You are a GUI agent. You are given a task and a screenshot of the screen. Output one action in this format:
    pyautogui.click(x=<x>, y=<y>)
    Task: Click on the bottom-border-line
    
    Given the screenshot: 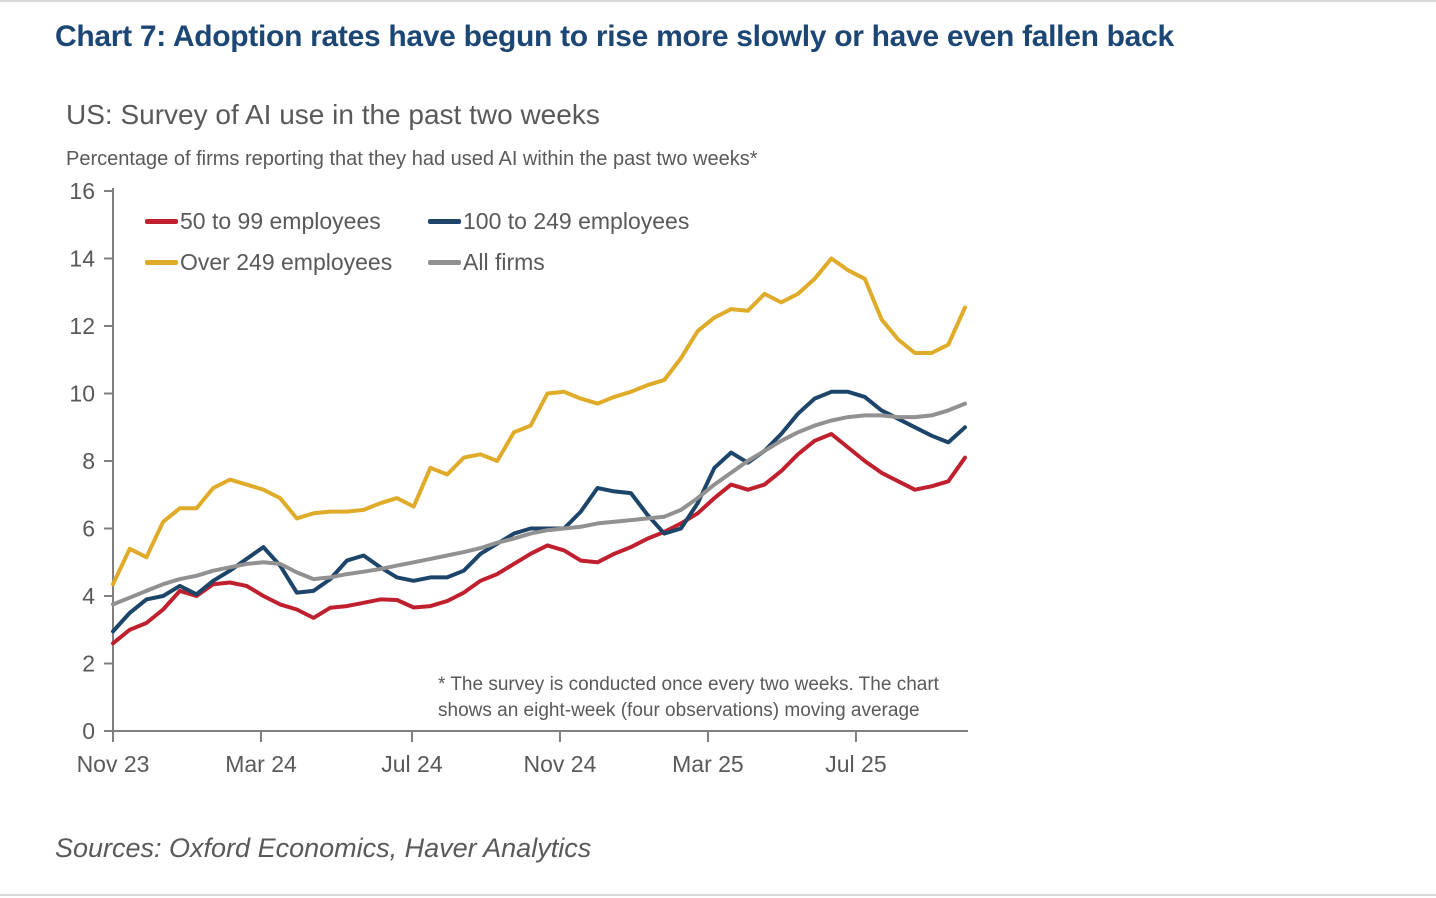 What is the action you would take?
    pyautogui.click(x=718, y=895)
    